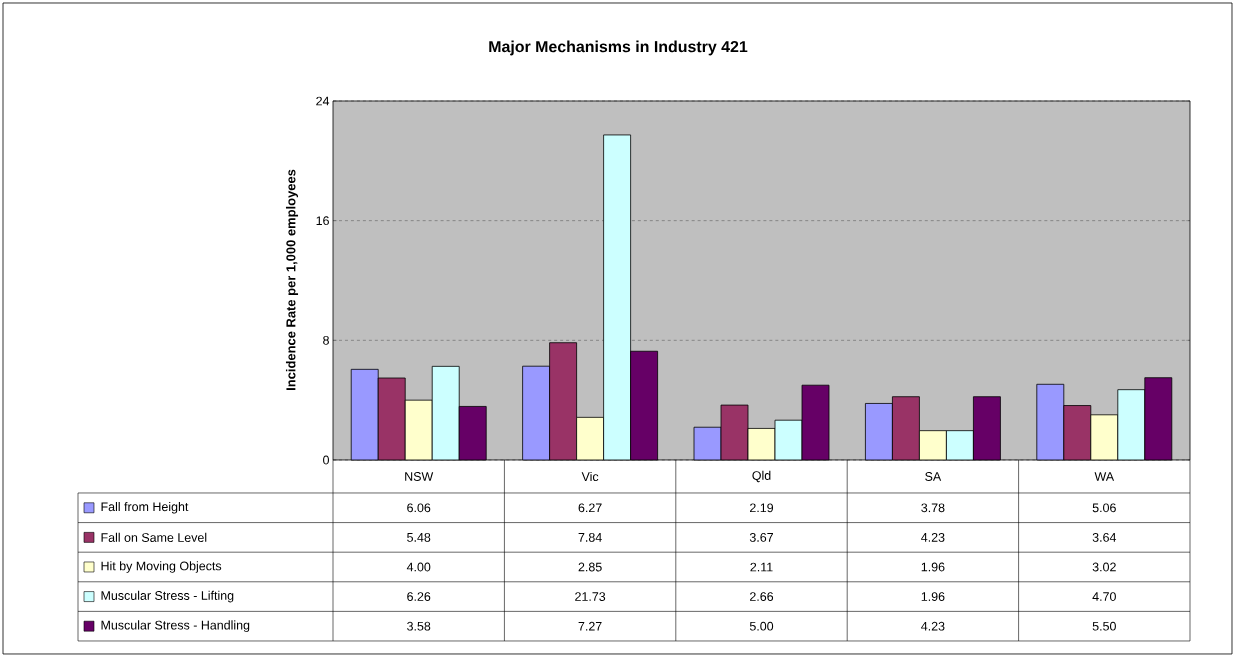  What do you see at coordinates (154, 537) in the screenshot?
I see `legend-label: Fall on Same Level` at bounding box center [154, 537].